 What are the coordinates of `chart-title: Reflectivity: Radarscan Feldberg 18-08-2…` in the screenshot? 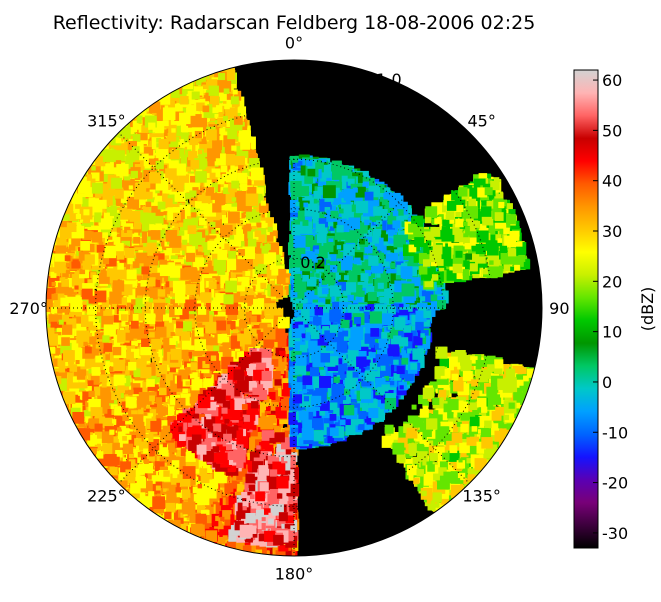 It's located at (294, 23).